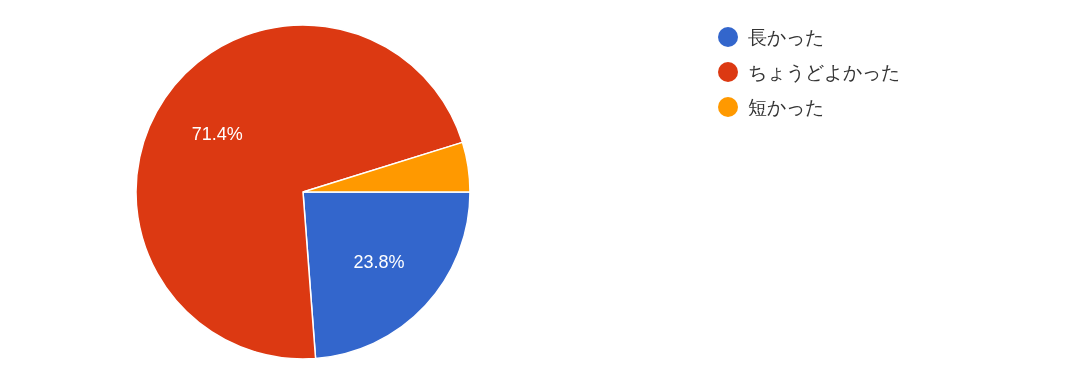  Describe the element at coordinates (824, 72) in the screenshot. I see `legend-label: ちょうどよかった` at that location.